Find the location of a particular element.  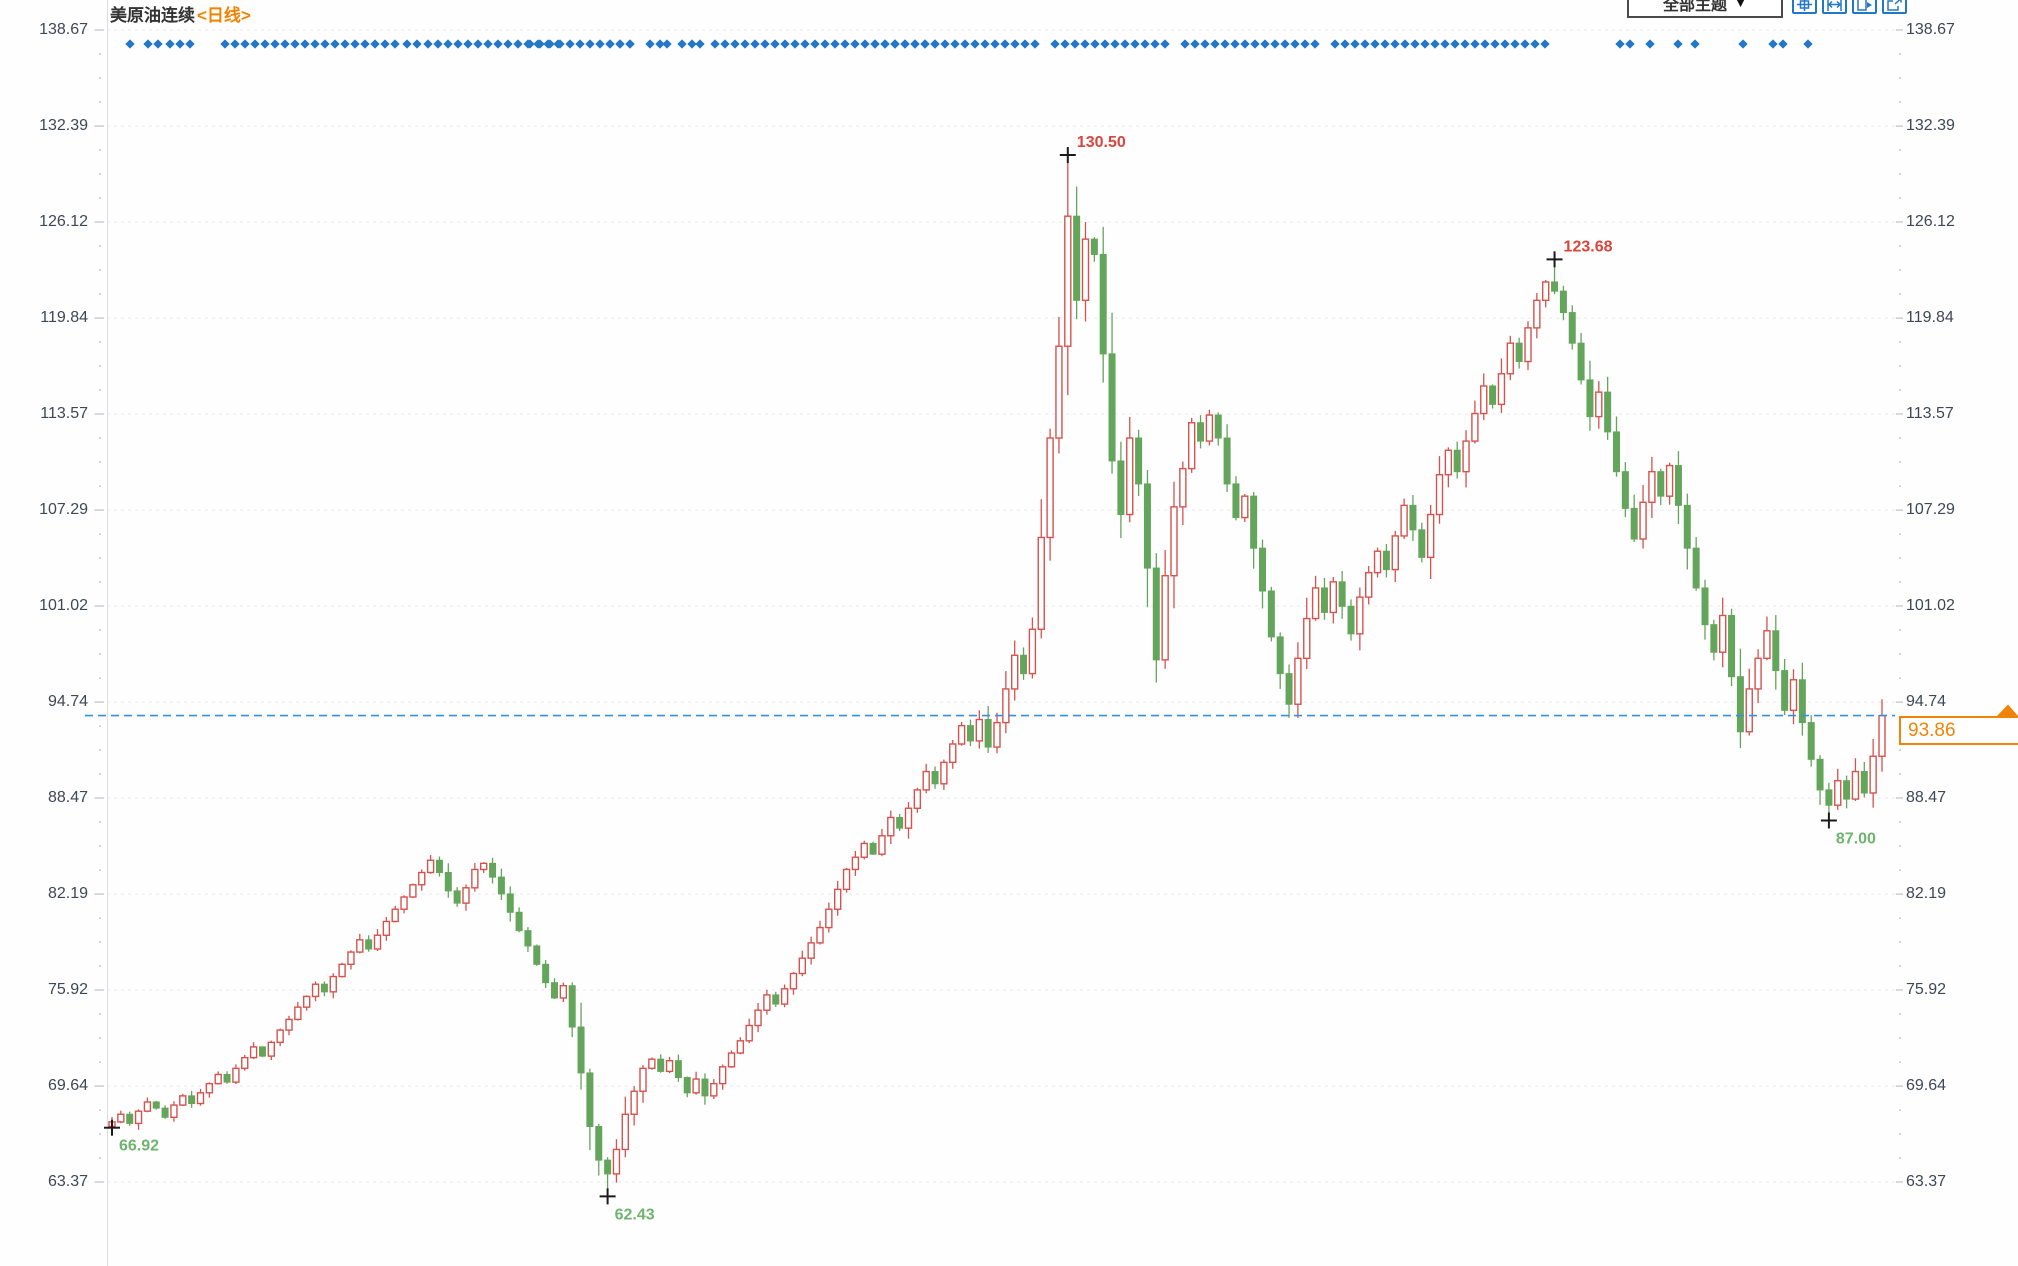

chart-title-bar: 美原油连续 <日线> is located at coordinates (180, 13).